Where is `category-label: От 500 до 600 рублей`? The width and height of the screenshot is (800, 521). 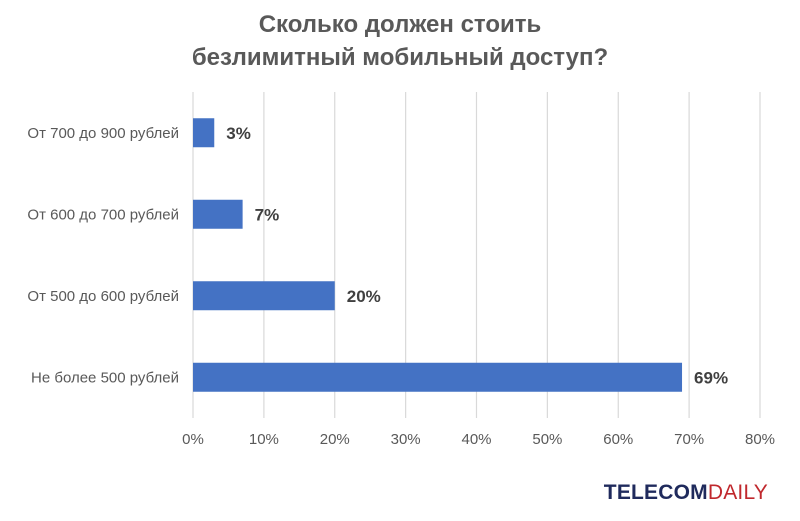
category-label: От 500 до 600 рублей is located at coordinates (103, 296).